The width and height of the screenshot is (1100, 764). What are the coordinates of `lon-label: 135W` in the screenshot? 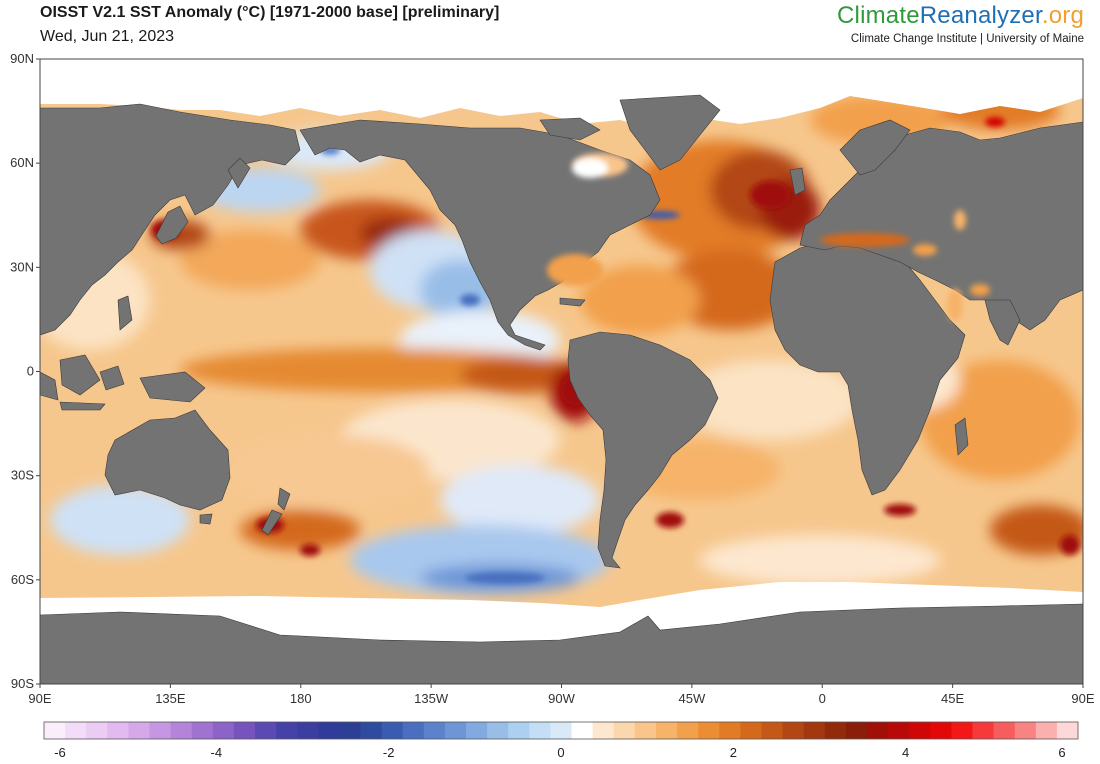 It's located at (431, 698).